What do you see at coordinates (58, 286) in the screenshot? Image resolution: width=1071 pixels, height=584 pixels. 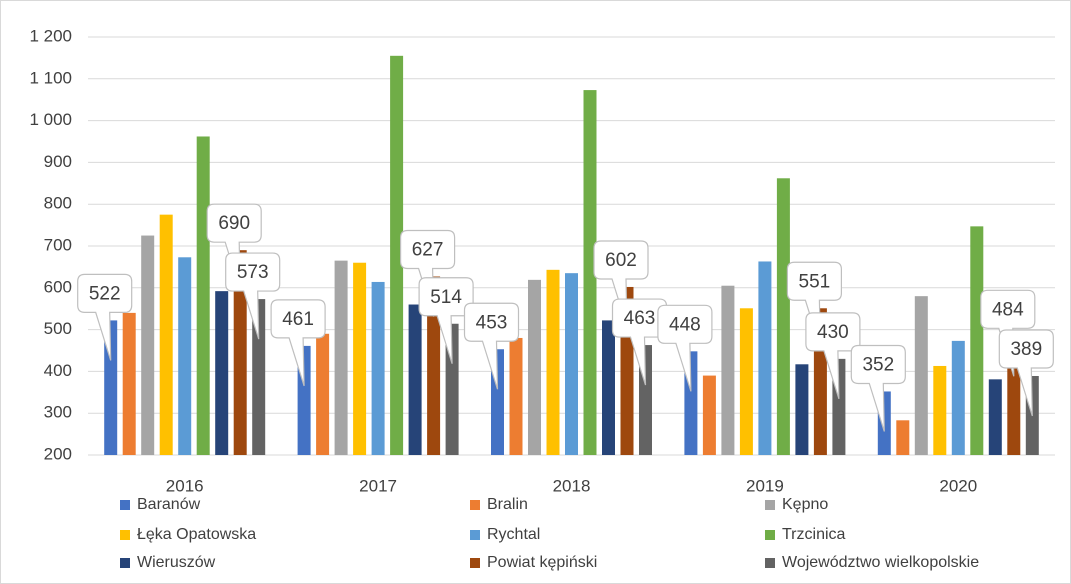 I see `y-tick-label: 600` at bounding box center [58, 286].